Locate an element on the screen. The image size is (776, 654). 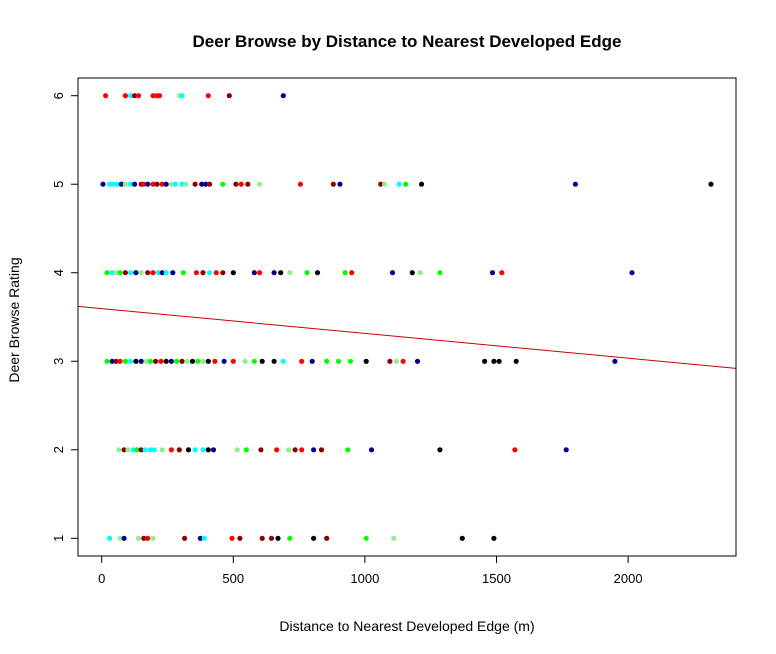
x-tick-label: 500 is located at coordinates (233, 578).